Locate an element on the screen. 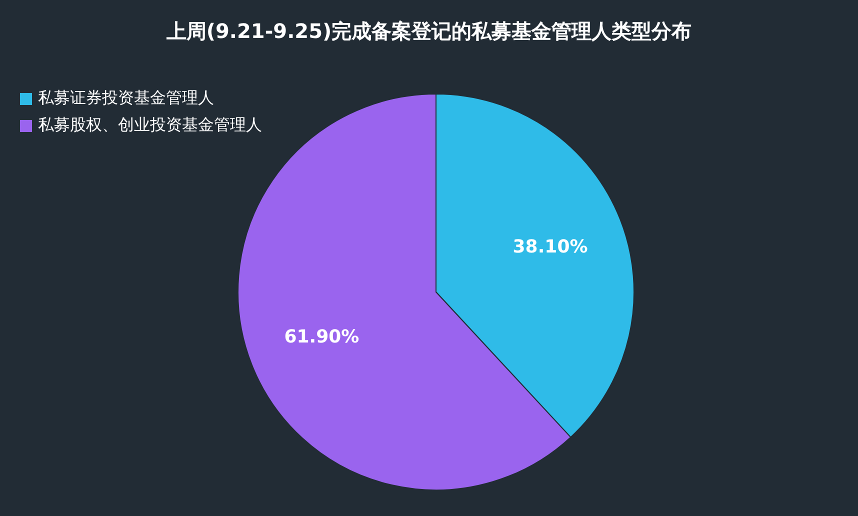  chart-title: 上周(9.21-9.25)完成备案登记的私募基金管理人类型分布 is located at coordinates (429, 31).